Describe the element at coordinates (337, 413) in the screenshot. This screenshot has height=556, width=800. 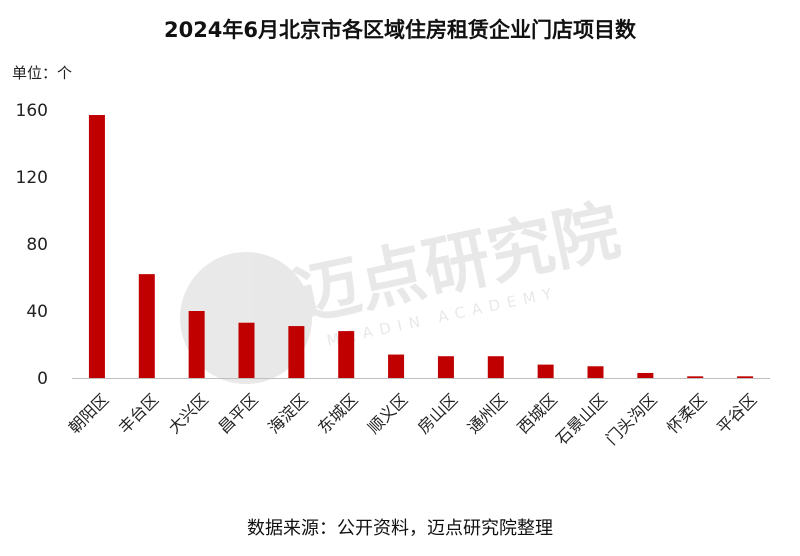
I see `x-tick-label: 东城区` at that location.